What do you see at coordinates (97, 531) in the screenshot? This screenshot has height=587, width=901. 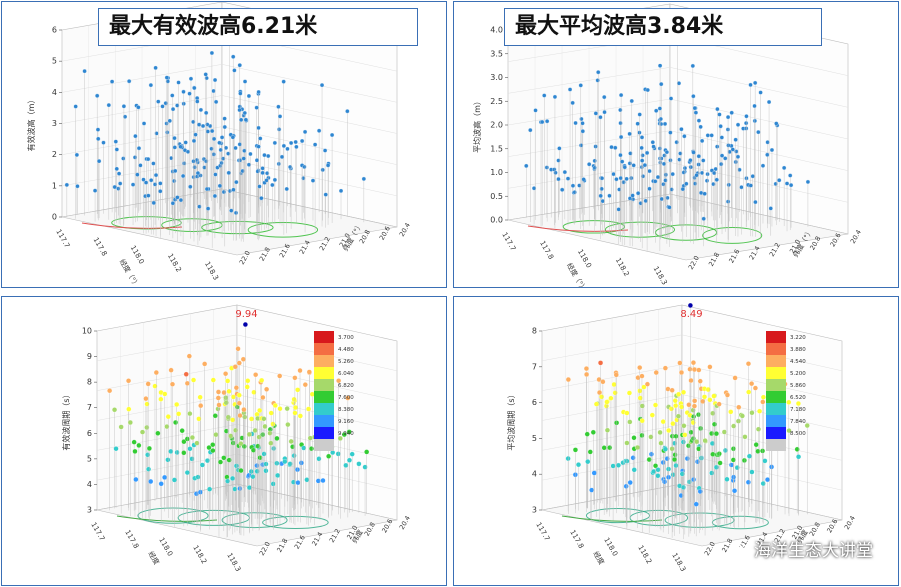 I see `x-tick-label: 117.7` at bounding box center [97, 531].